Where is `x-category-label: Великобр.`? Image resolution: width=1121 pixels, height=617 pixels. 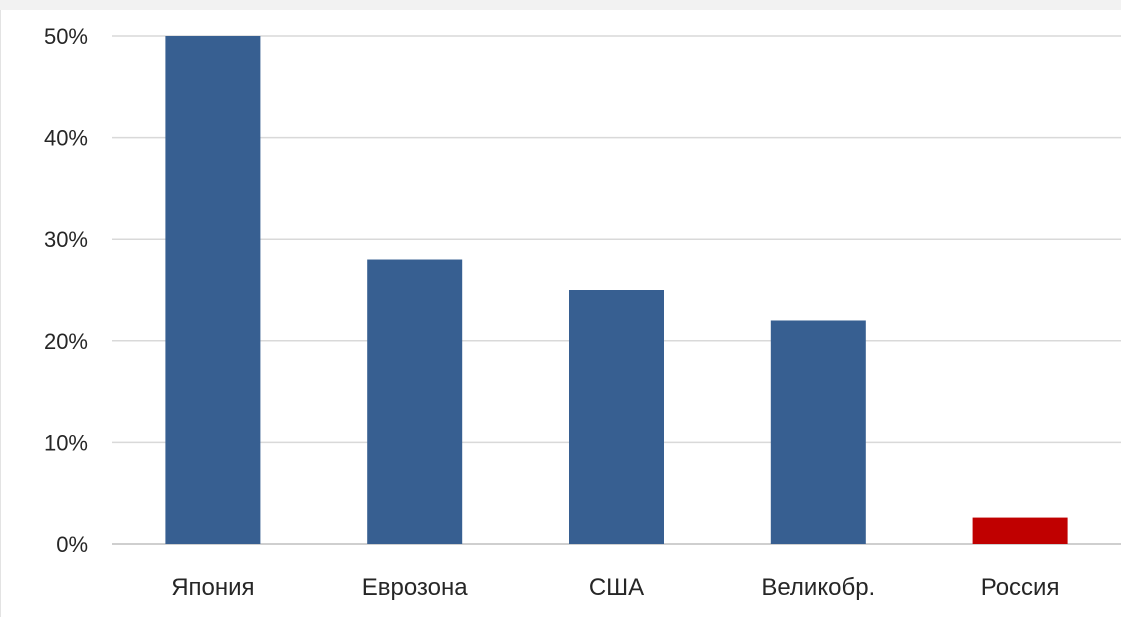 x-category-label: Великобр. is located at coordinates (818, 587).